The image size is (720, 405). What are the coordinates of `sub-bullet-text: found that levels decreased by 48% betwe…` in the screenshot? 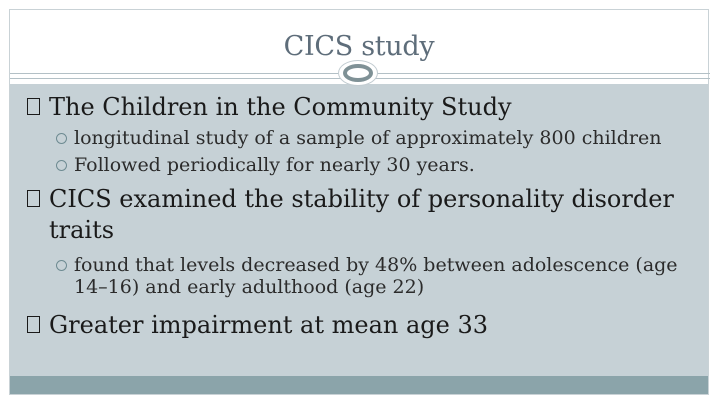 It's located at (376, 276).